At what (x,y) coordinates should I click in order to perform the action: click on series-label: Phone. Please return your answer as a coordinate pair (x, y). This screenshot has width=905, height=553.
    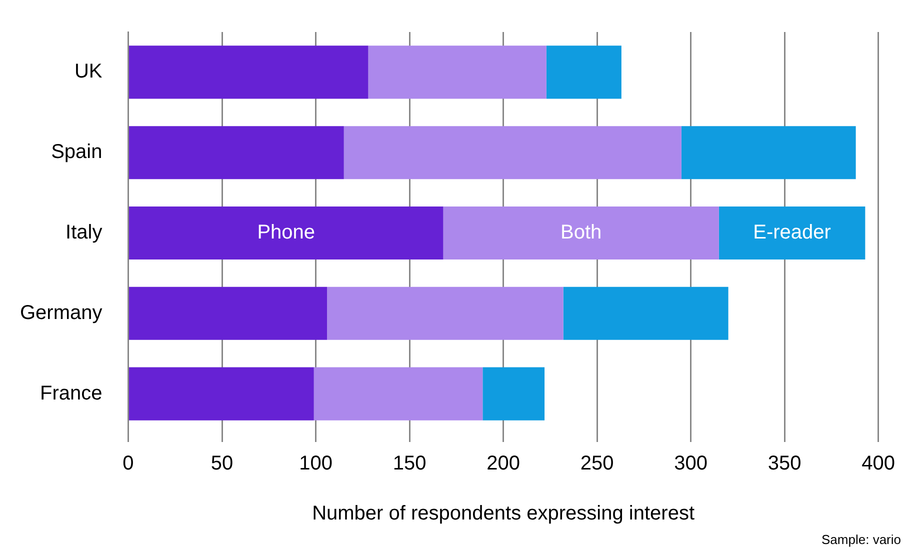
    Looking at the image, I should click on (286, 233).